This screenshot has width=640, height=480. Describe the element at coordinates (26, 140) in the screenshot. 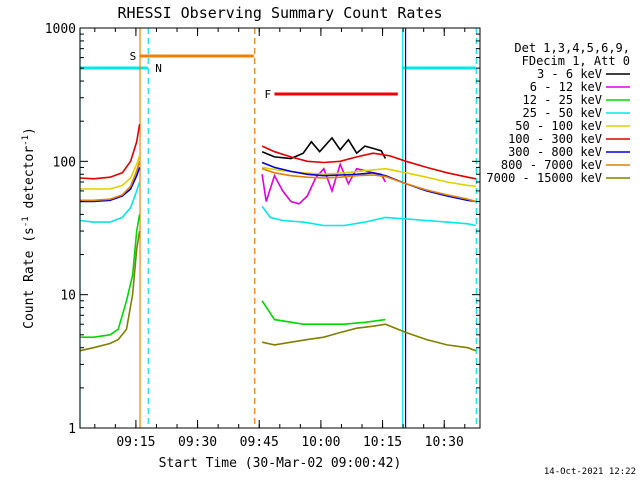

I see `y-axis-label-sup2: -1` at that location.